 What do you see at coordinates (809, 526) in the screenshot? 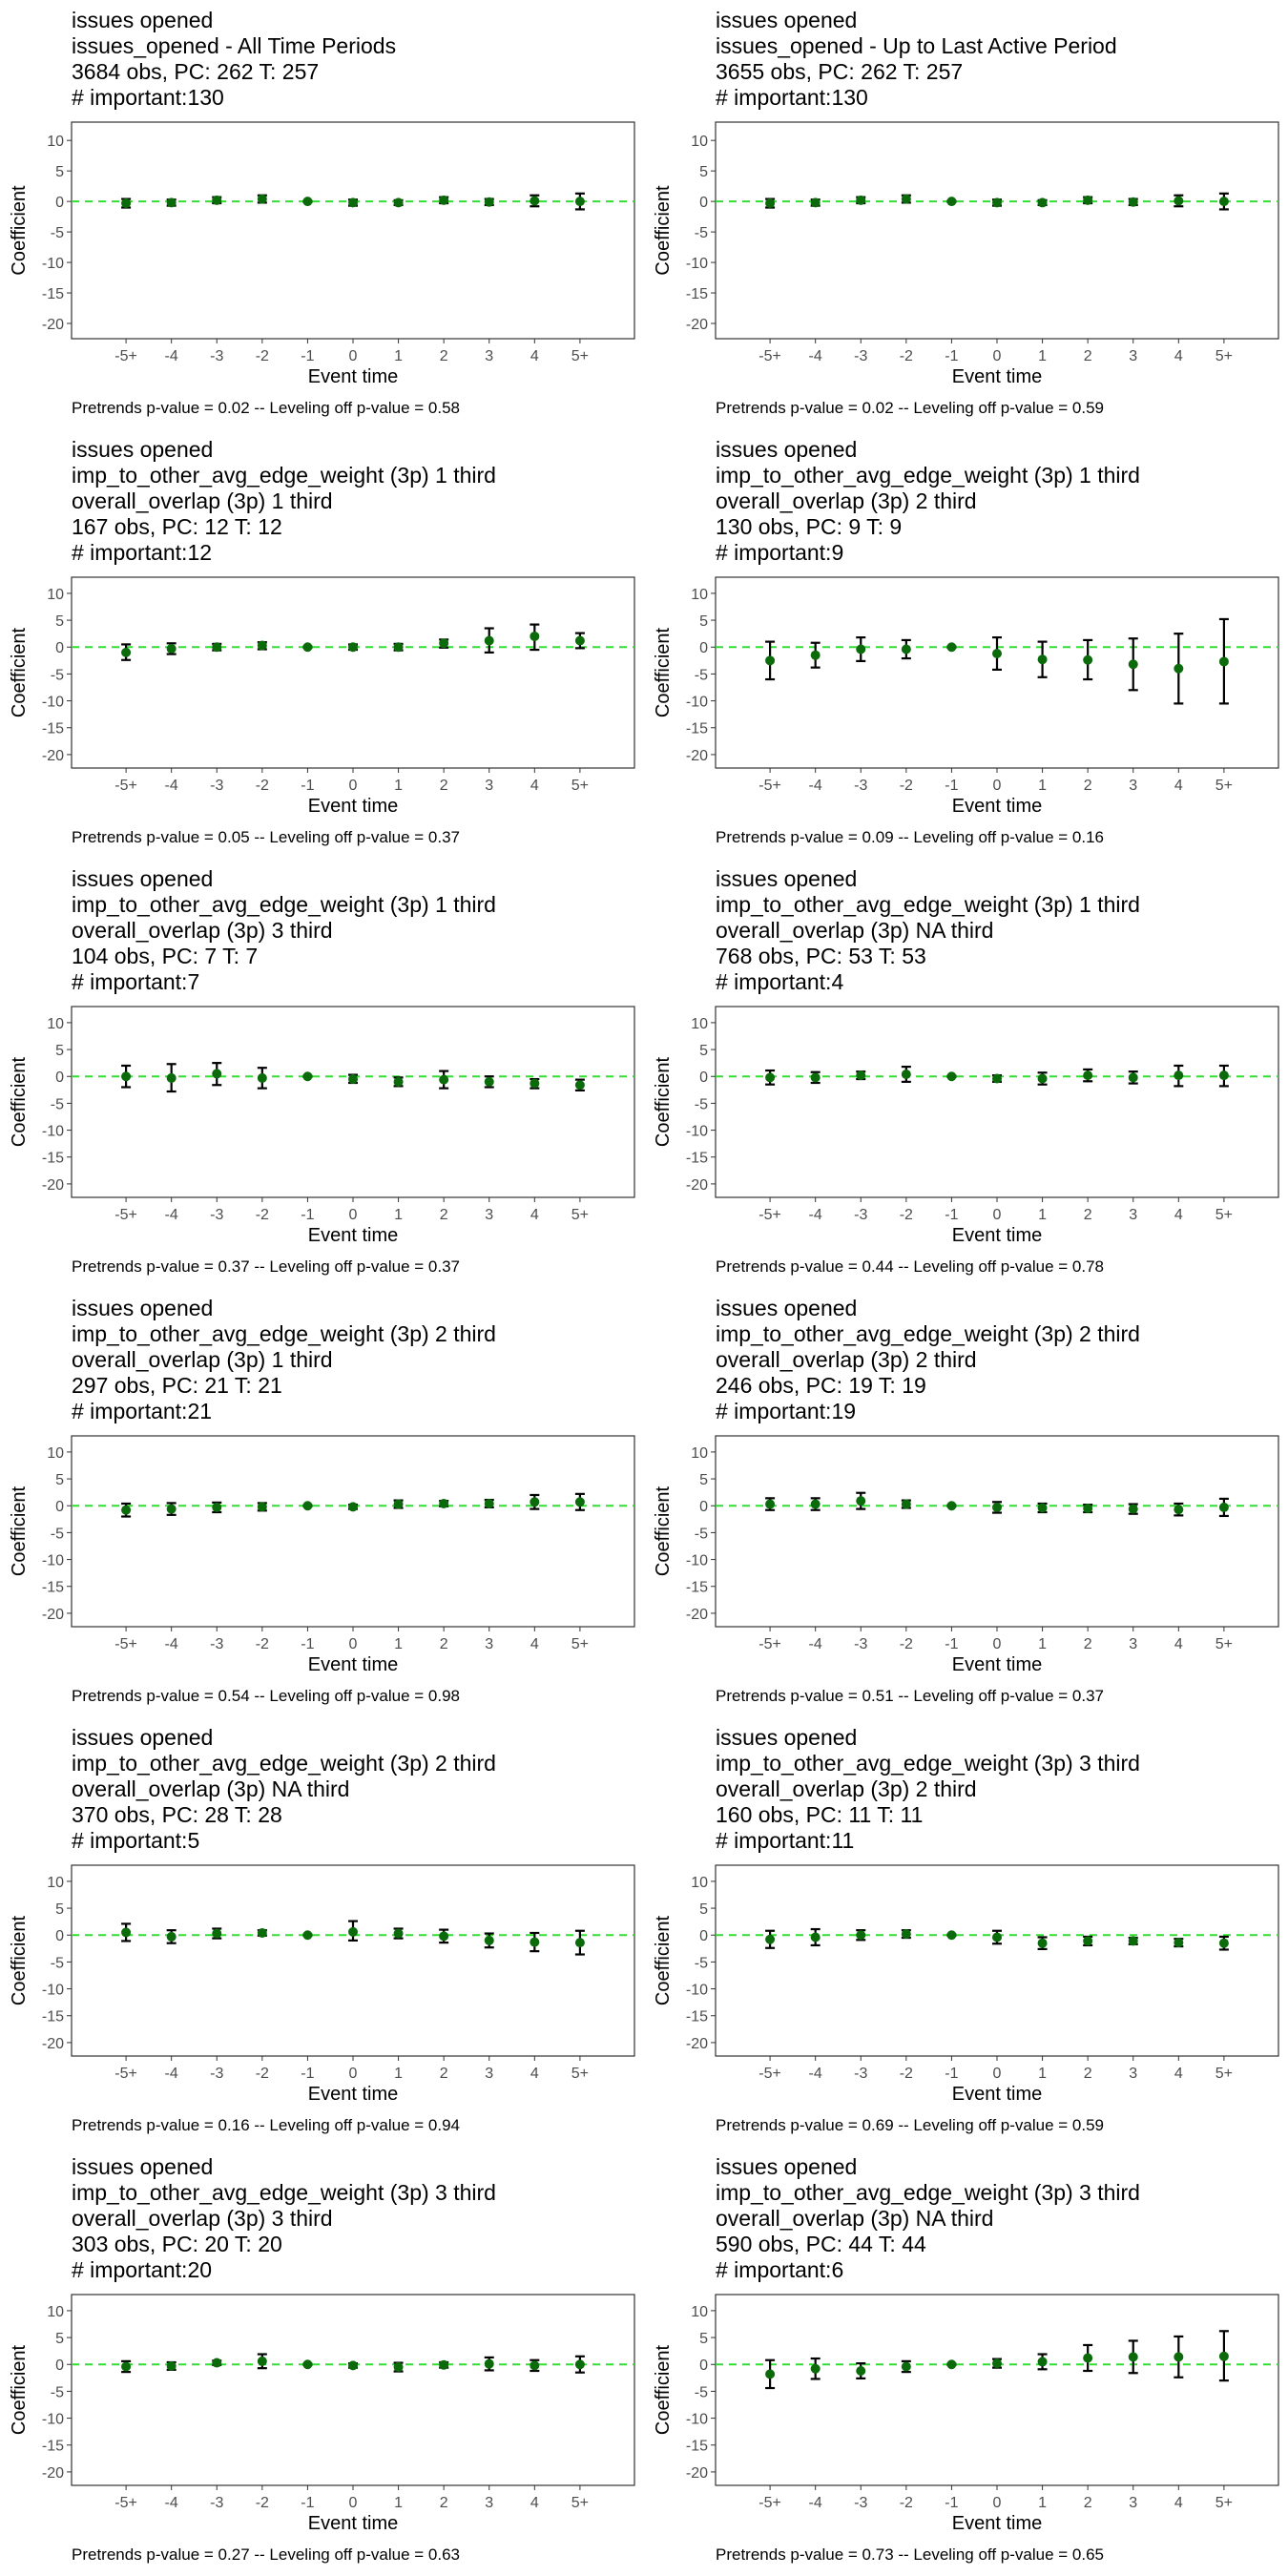
I see `title-line: 130 obs, PC: 9 T: 9` at bounding box center [809, 526].